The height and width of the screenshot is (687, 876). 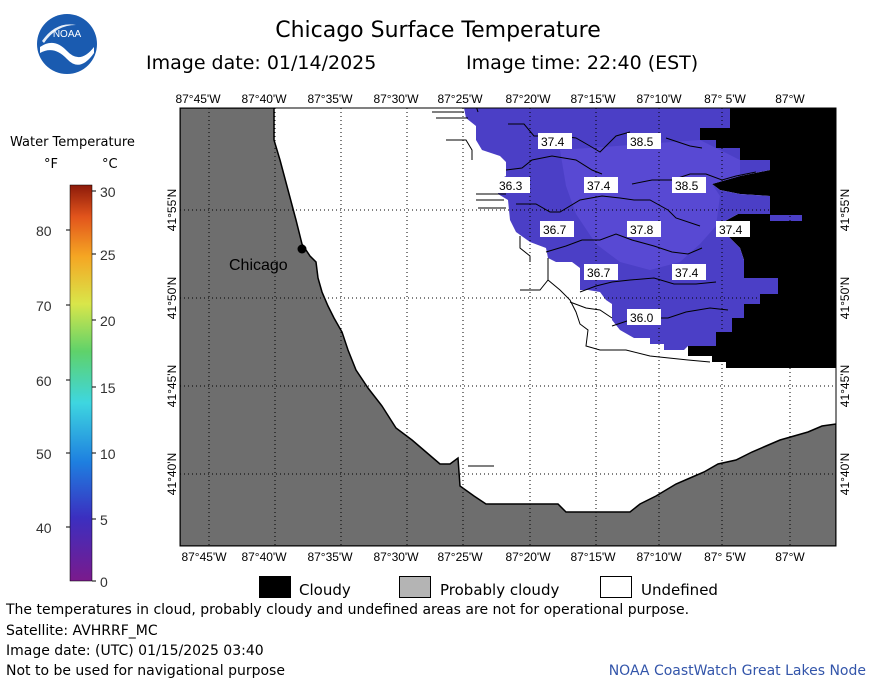 What do you see at coordinates (616, 587) in the screenshot?
I see `legend-undefined-swatch` at bounding box center [616, 587].